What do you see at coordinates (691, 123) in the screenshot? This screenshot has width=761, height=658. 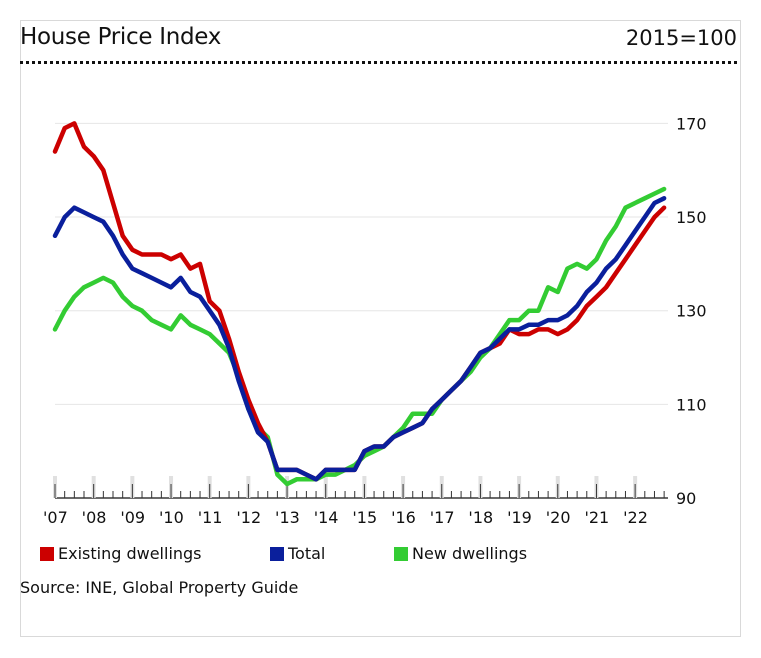 I see `y-tick-label: 170` at bounding box center [691, 123].